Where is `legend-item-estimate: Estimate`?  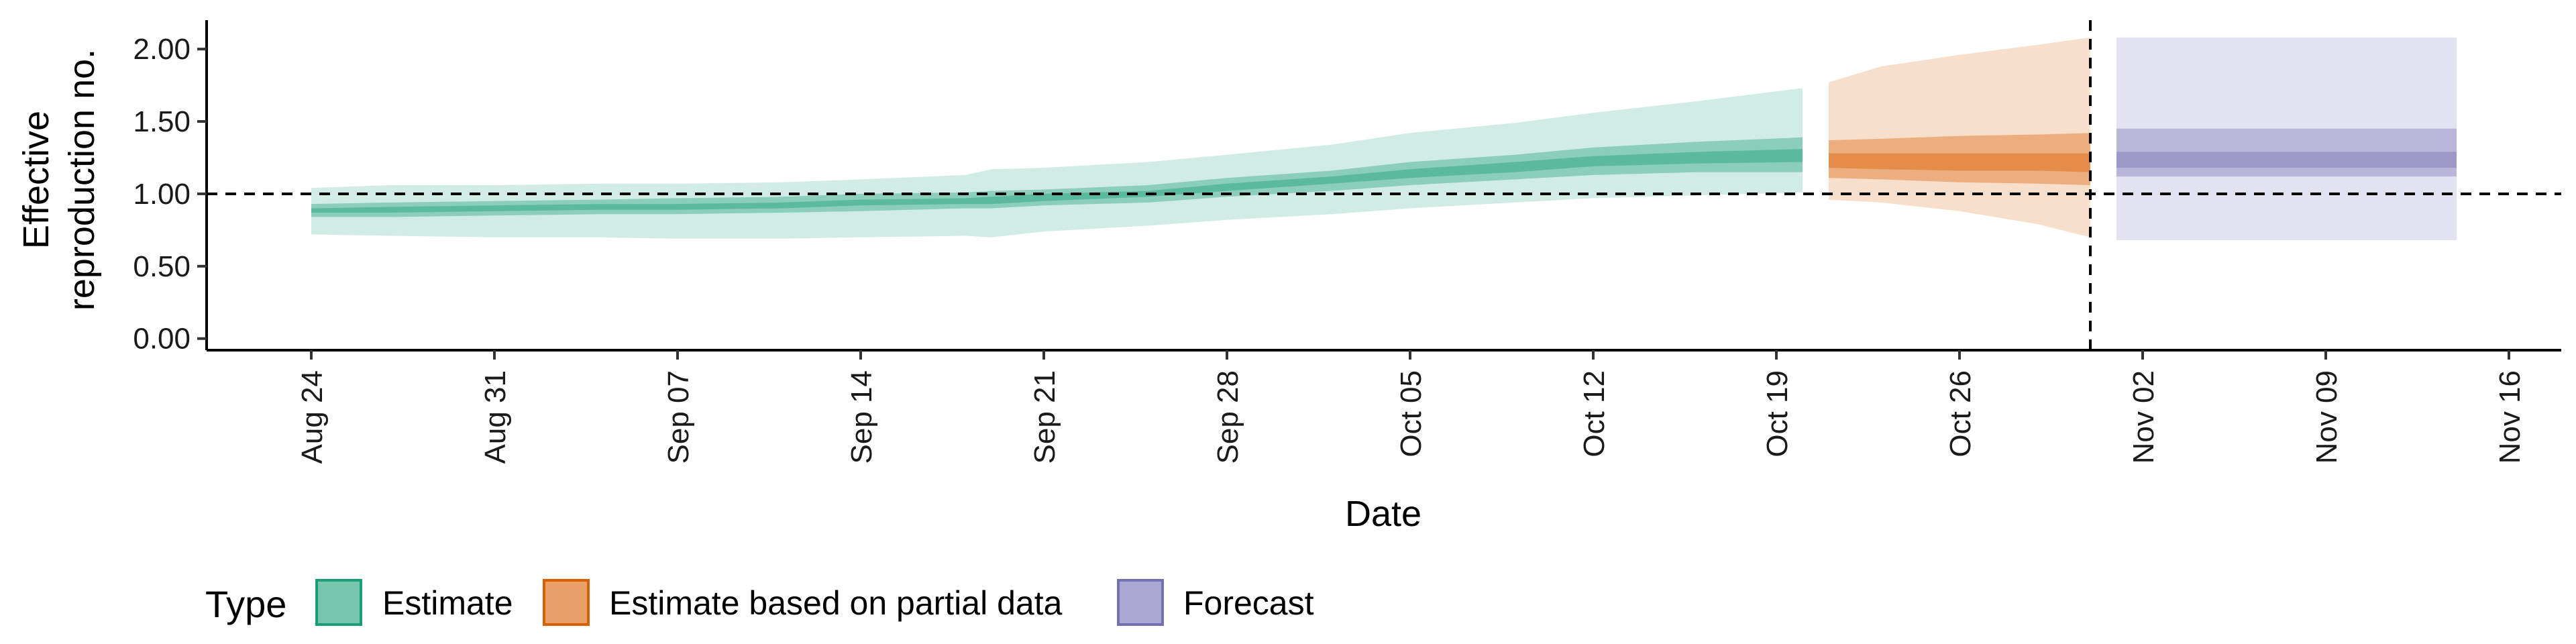
legend-item-estimate: Estimate is located at coordinates (414, 602).